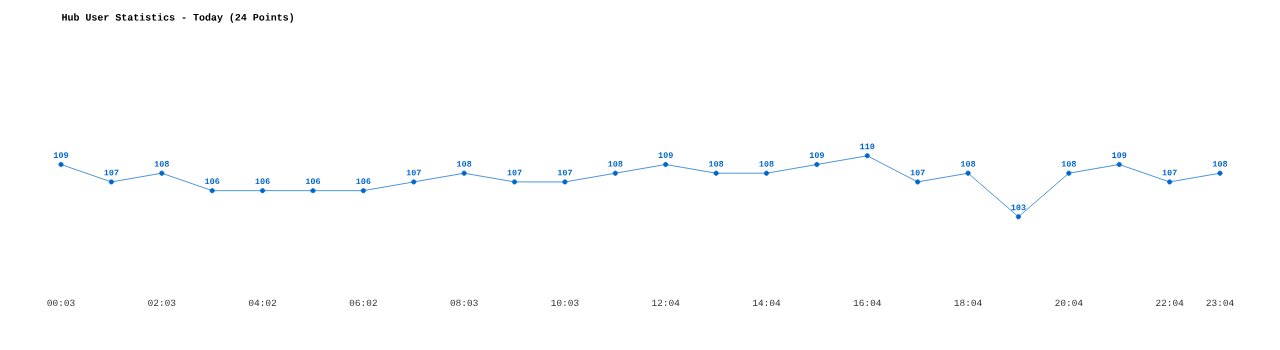  What do you see at coordinates (262, 303) in the screenshot?
I see `x-tick-label: 04:02` at bounding box center [262, 303].